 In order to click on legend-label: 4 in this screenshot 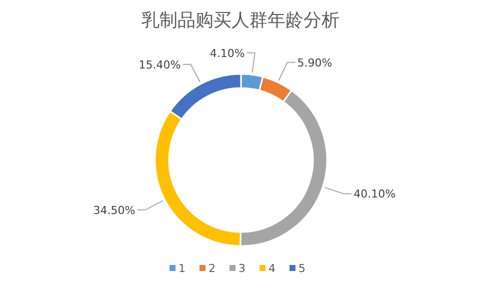, I will do `click(272, 268)`.